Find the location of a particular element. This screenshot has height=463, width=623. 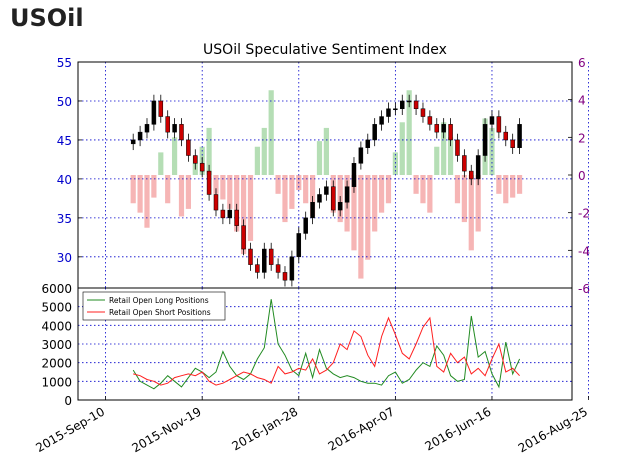

sentiment-tick-label: 4 is located at coordinates (582, 101).